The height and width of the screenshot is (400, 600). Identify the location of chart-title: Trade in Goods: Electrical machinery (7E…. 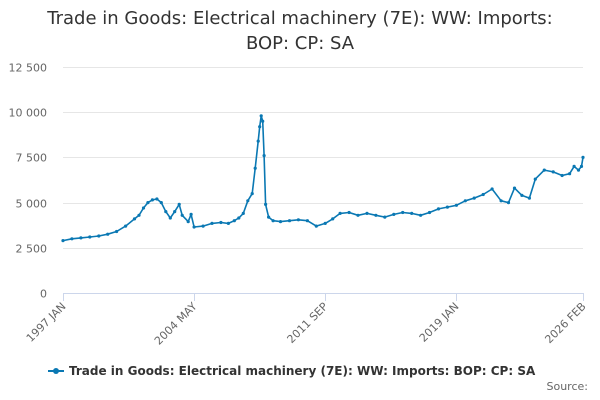
(300, 31).